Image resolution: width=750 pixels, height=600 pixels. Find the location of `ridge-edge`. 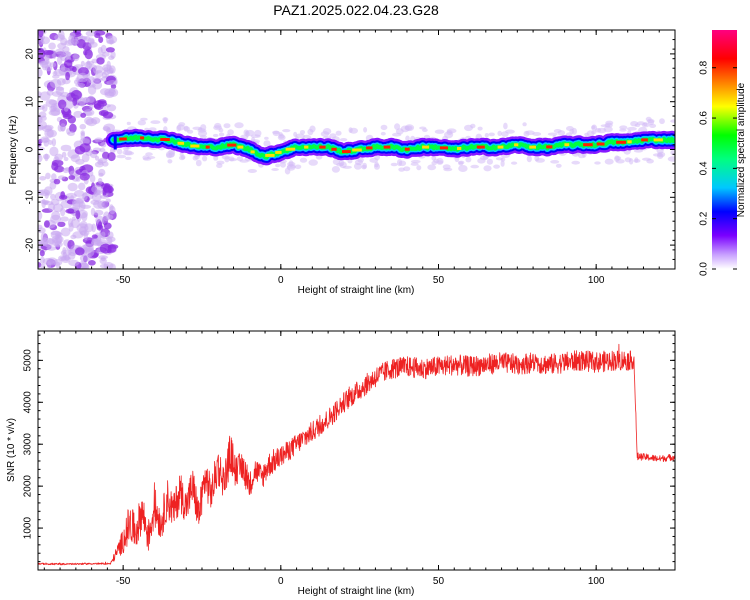

ridge-edge is located at coordinates (115, 142).